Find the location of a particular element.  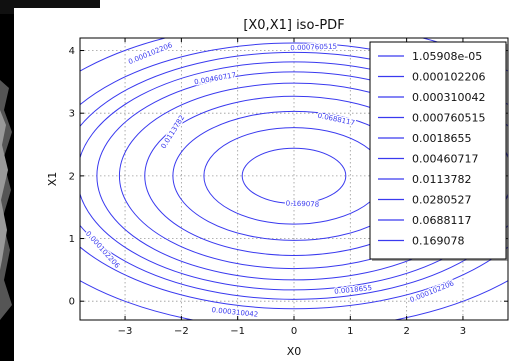

y-tick-label: 1 is located at coordinates (72, 239).